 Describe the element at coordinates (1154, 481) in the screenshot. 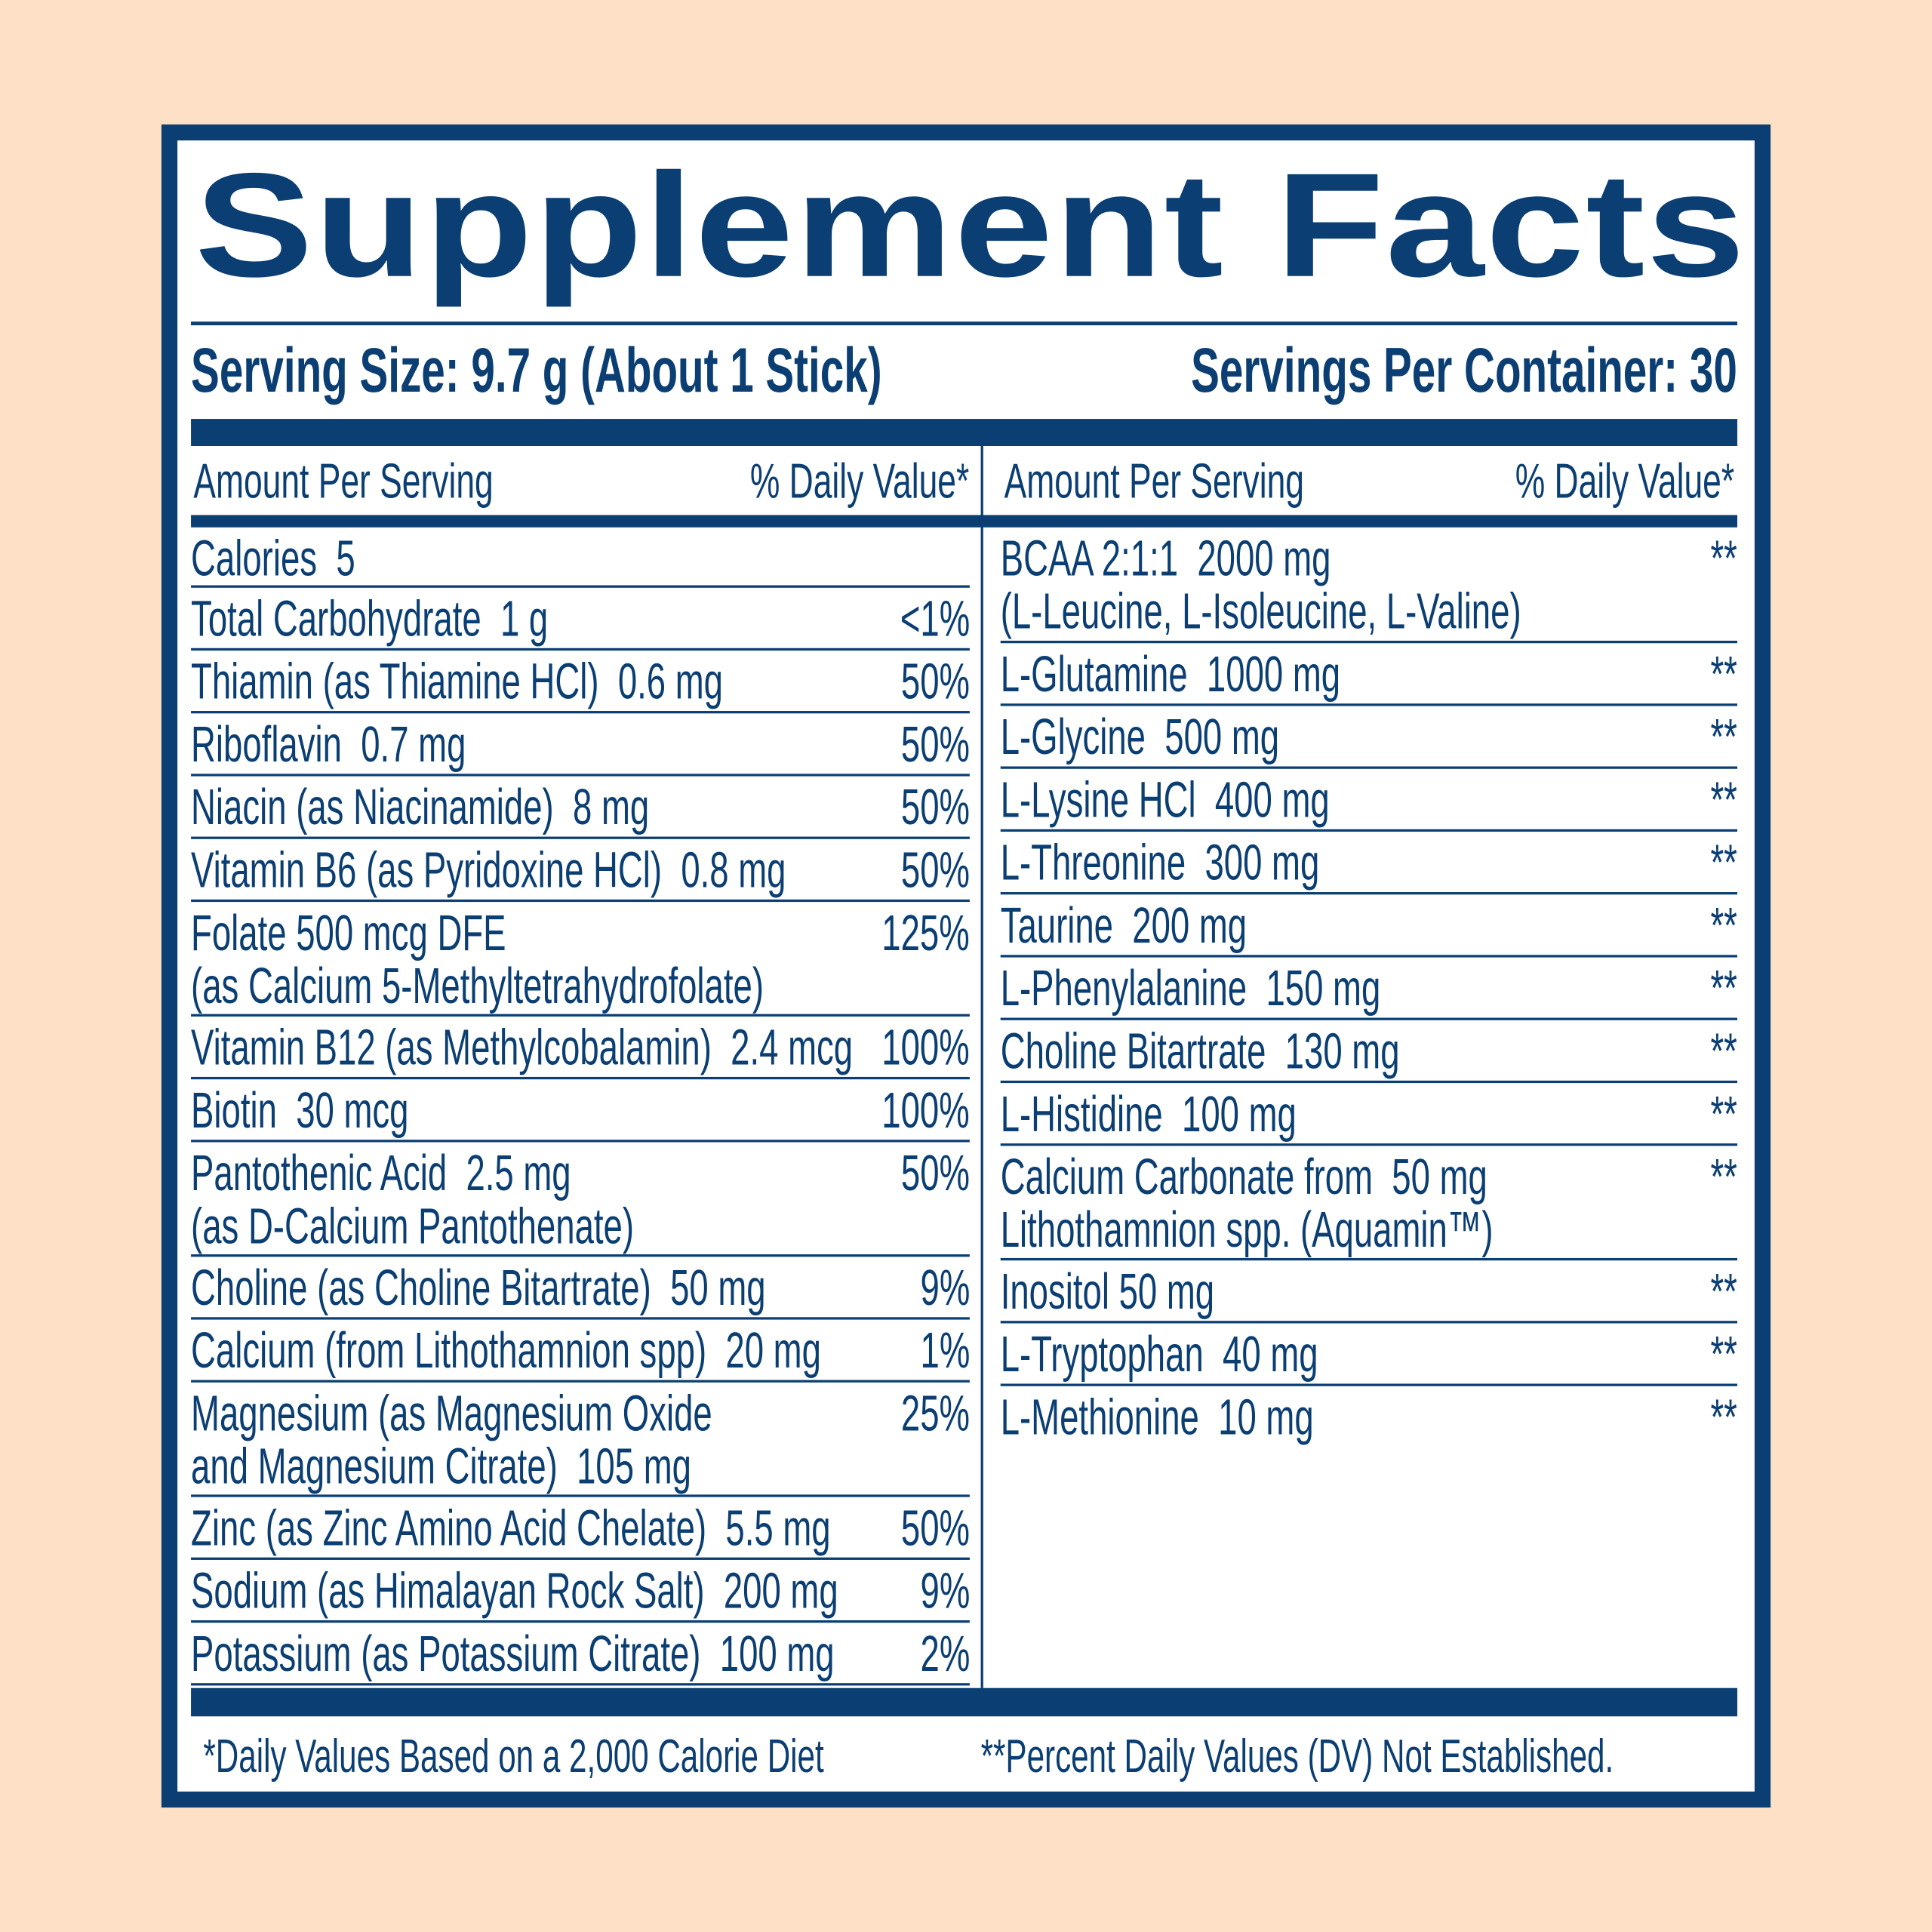

I see `header-amount-text: Amount Per Serving` at that location.